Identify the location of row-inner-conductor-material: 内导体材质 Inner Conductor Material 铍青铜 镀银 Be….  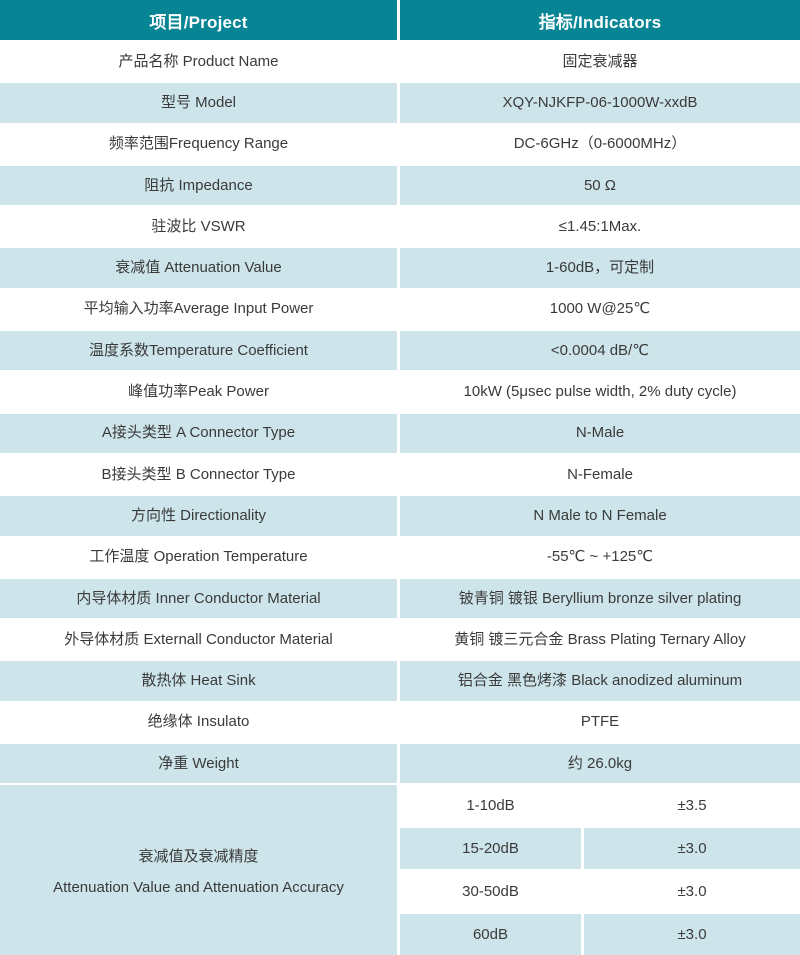
(400, 599).